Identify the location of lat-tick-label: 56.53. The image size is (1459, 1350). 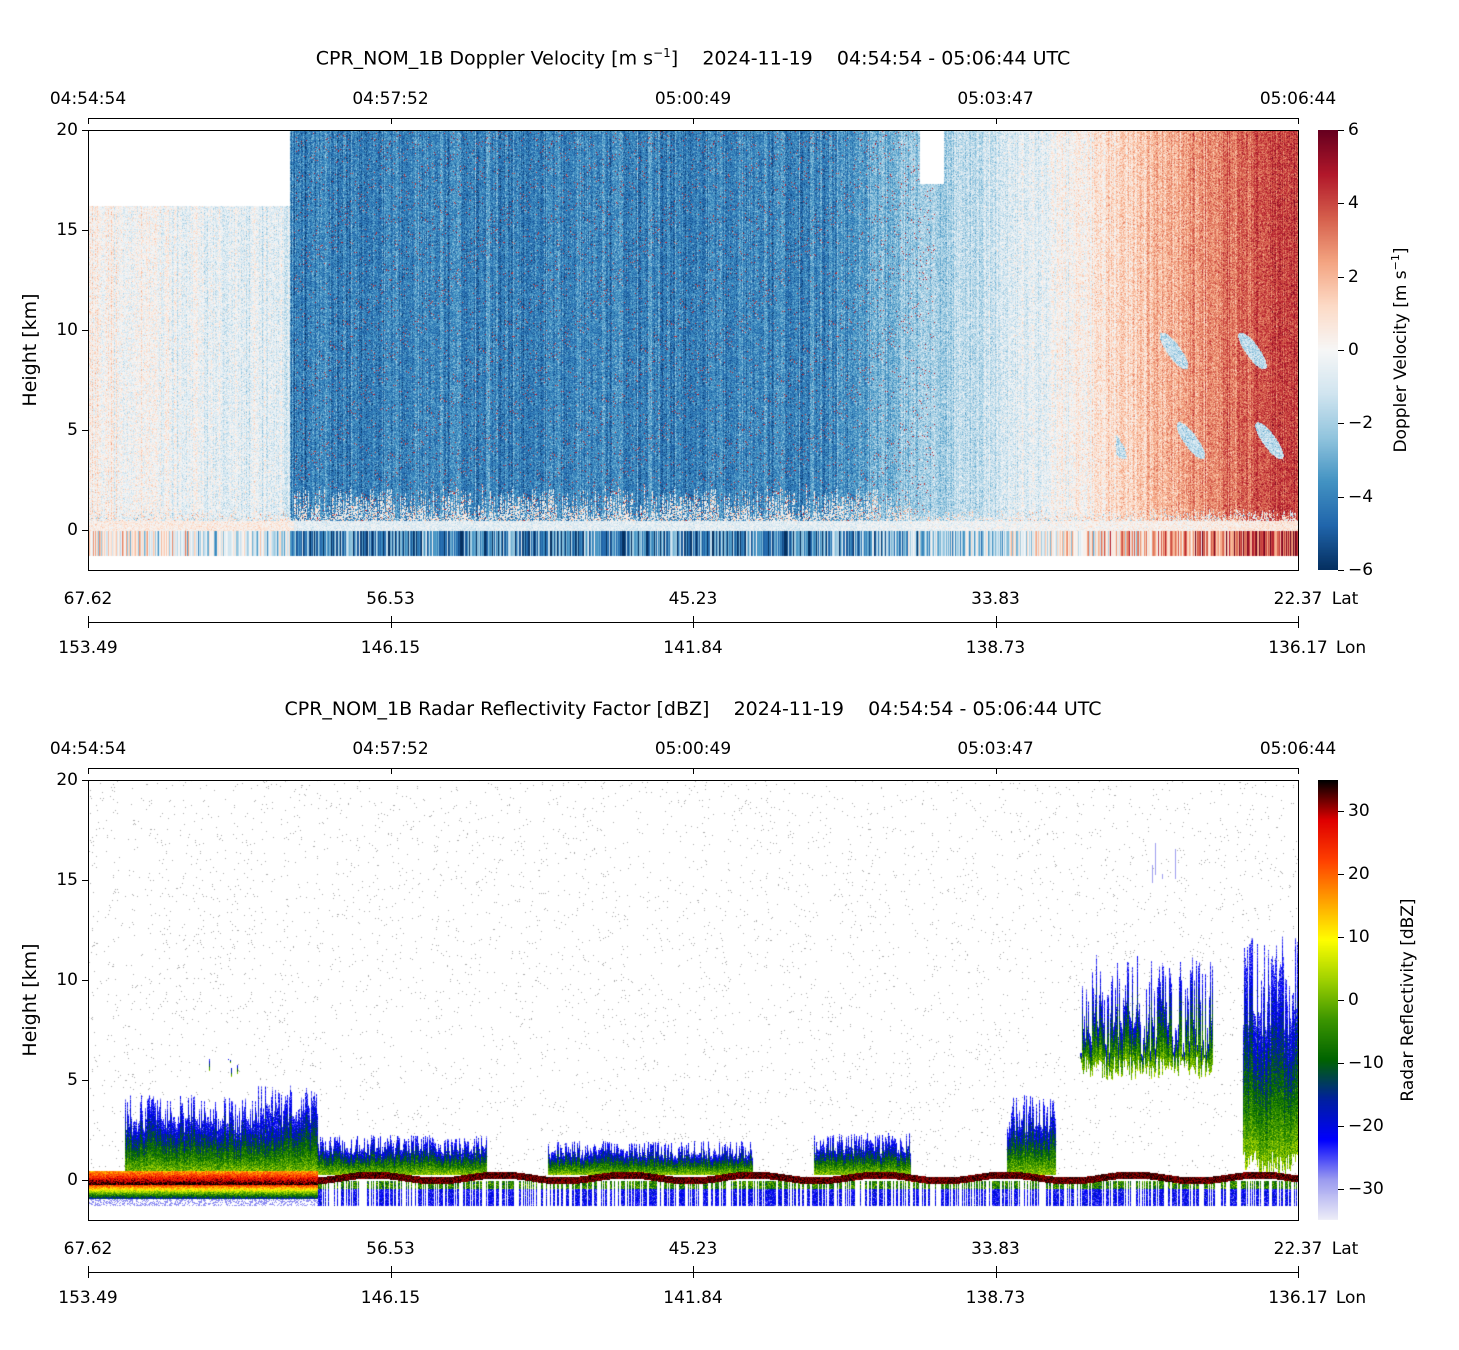
(390, 1249).